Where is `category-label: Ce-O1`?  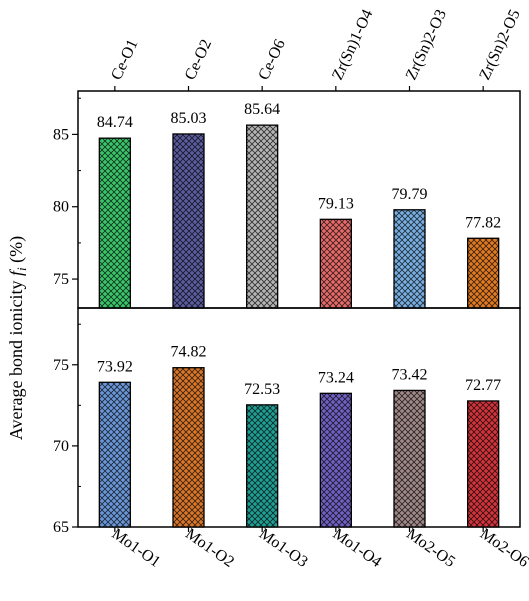 category-label: Ce-O1 is located at coordinates (124, 60).